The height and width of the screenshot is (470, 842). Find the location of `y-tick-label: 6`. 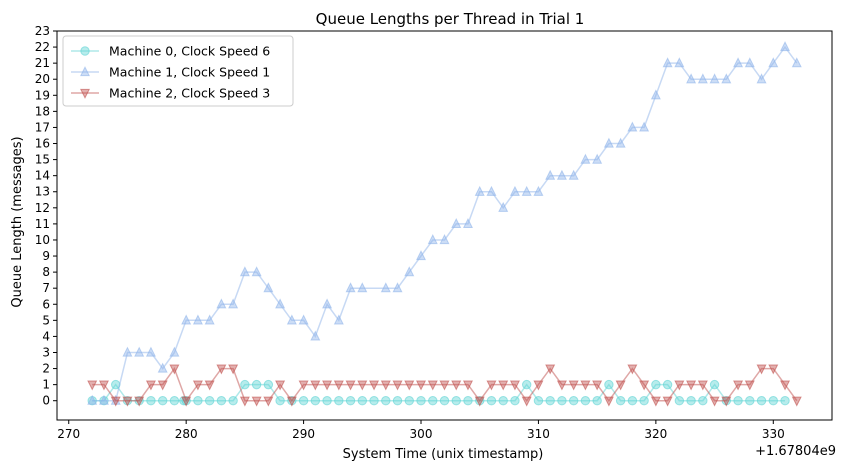

y-tick-label: 6 is located at coordinates (46, 304).